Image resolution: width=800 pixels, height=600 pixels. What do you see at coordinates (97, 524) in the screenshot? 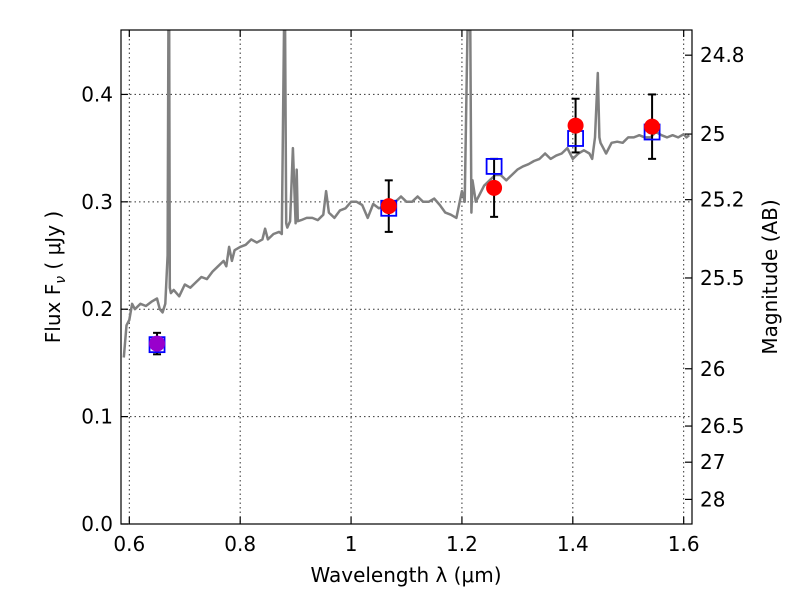
I see `y-tick-label: 0.0` at bounding box center [97, 524].